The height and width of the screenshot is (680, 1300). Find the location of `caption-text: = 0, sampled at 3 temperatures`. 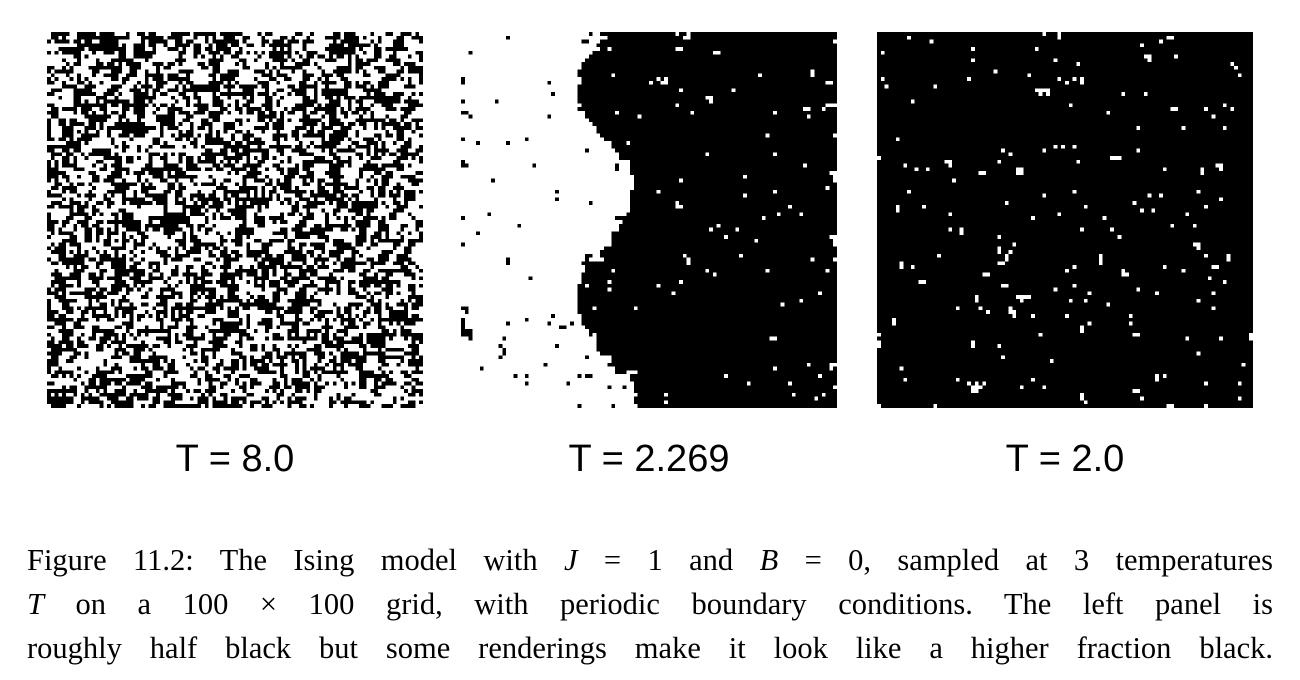

caption-text: = 0, sampled at 3 temperatures is located at coordinates (1025, 560).